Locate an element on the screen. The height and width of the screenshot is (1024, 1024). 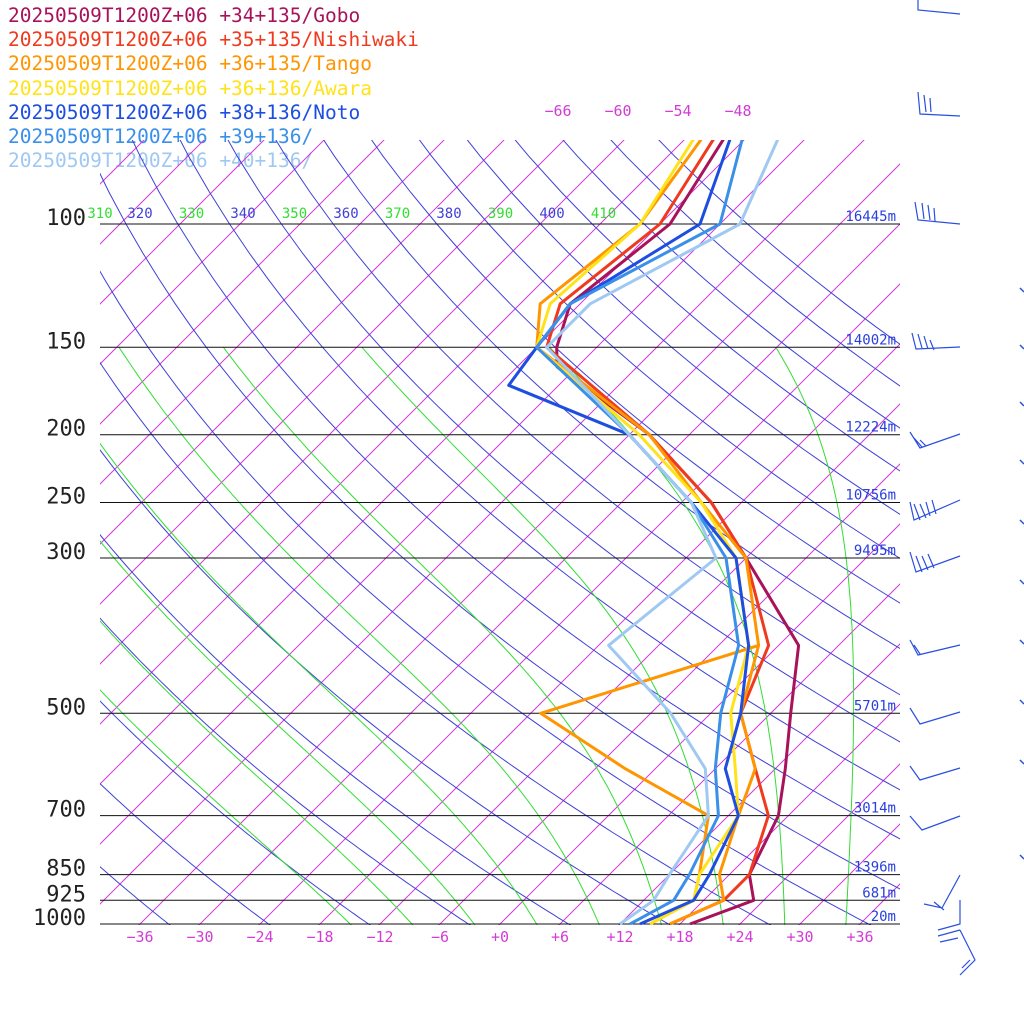
legend-entry: 20250509T1200Z+06 +36+136/Awara is located at coordinates (190, 88).